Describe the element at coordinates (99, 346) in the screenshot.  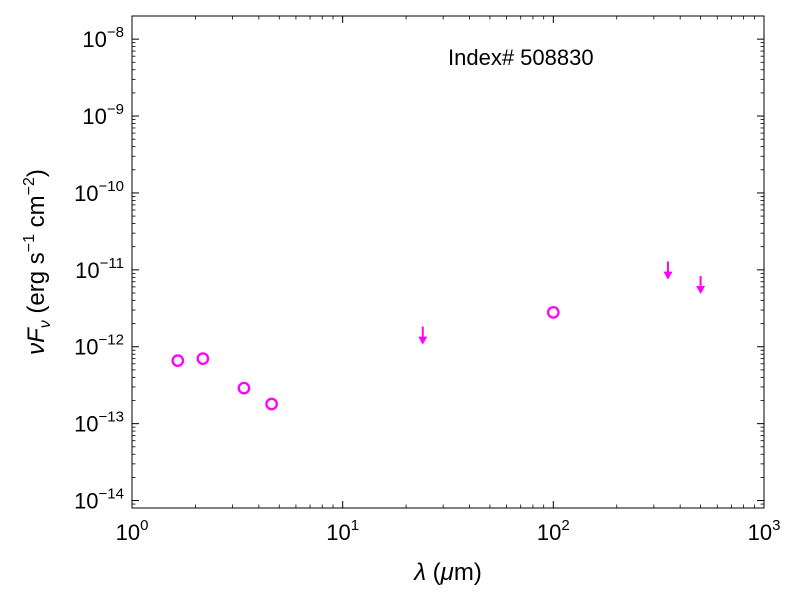
I see `y-tick-label: 10⁻¹²` at that location.